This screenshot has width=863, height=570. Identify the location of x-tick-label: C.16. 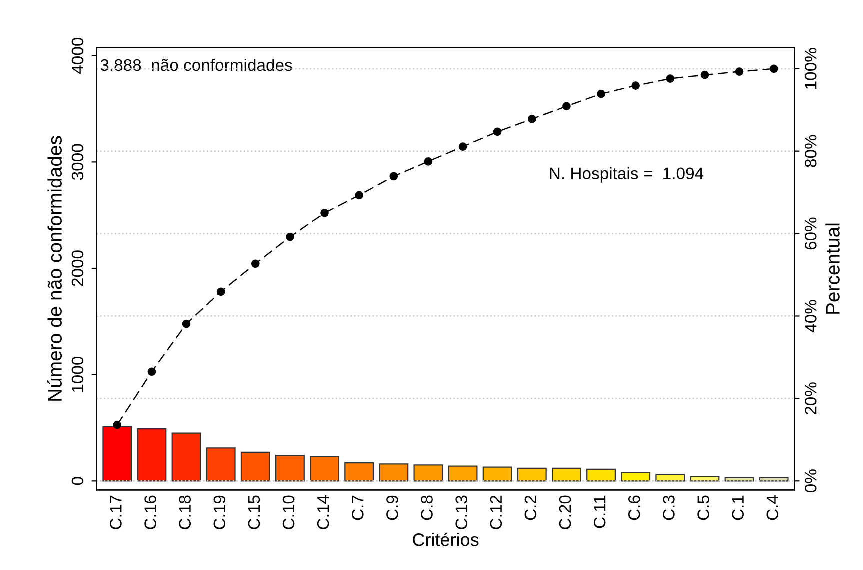
(150, 513).